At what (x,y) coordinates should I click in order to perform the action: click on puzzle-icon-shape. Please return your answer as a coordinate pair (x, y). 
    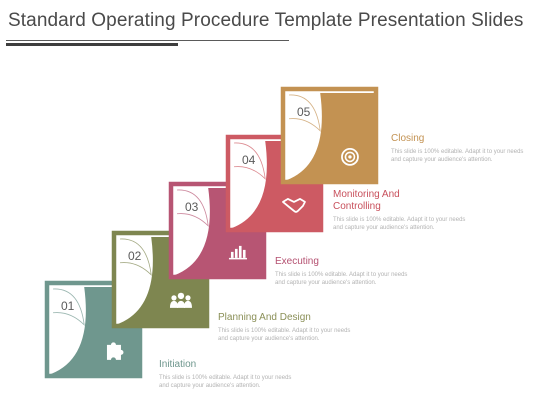
    Looking at the image, I should click on (115, 351).